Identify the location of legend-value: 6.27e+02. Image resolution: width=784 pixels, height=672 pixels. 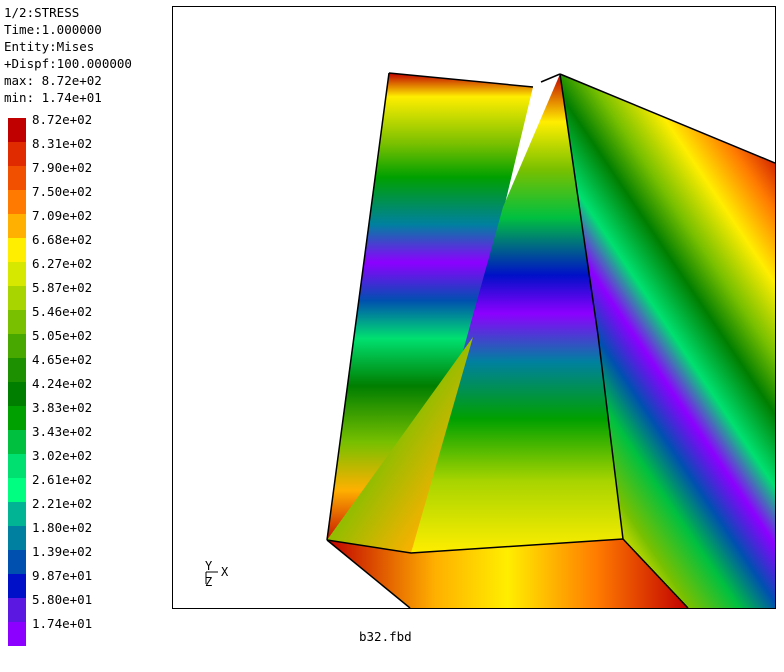
(62, 263).